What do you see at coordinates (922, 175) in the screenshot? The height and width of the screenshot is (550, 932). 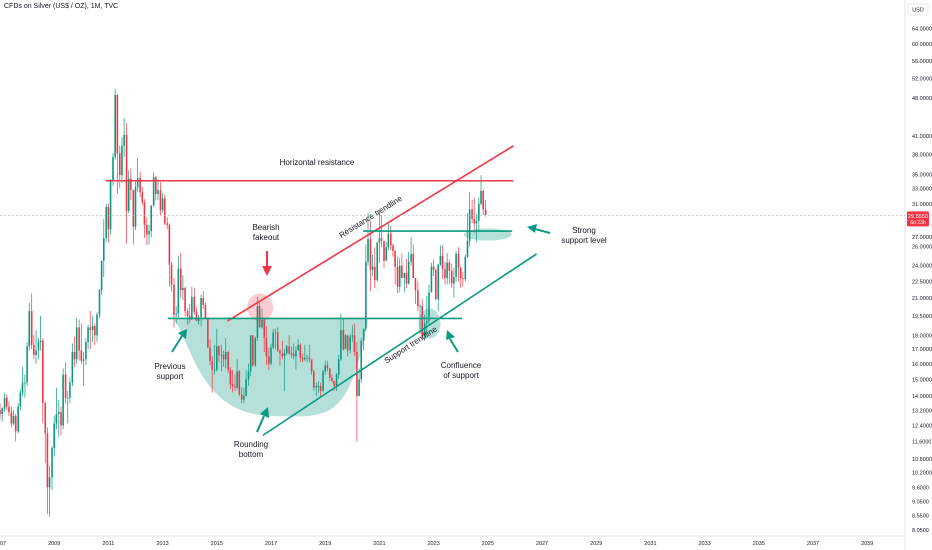 I see `price-tick-label: 35.0000` at bounding box center [922, 175].